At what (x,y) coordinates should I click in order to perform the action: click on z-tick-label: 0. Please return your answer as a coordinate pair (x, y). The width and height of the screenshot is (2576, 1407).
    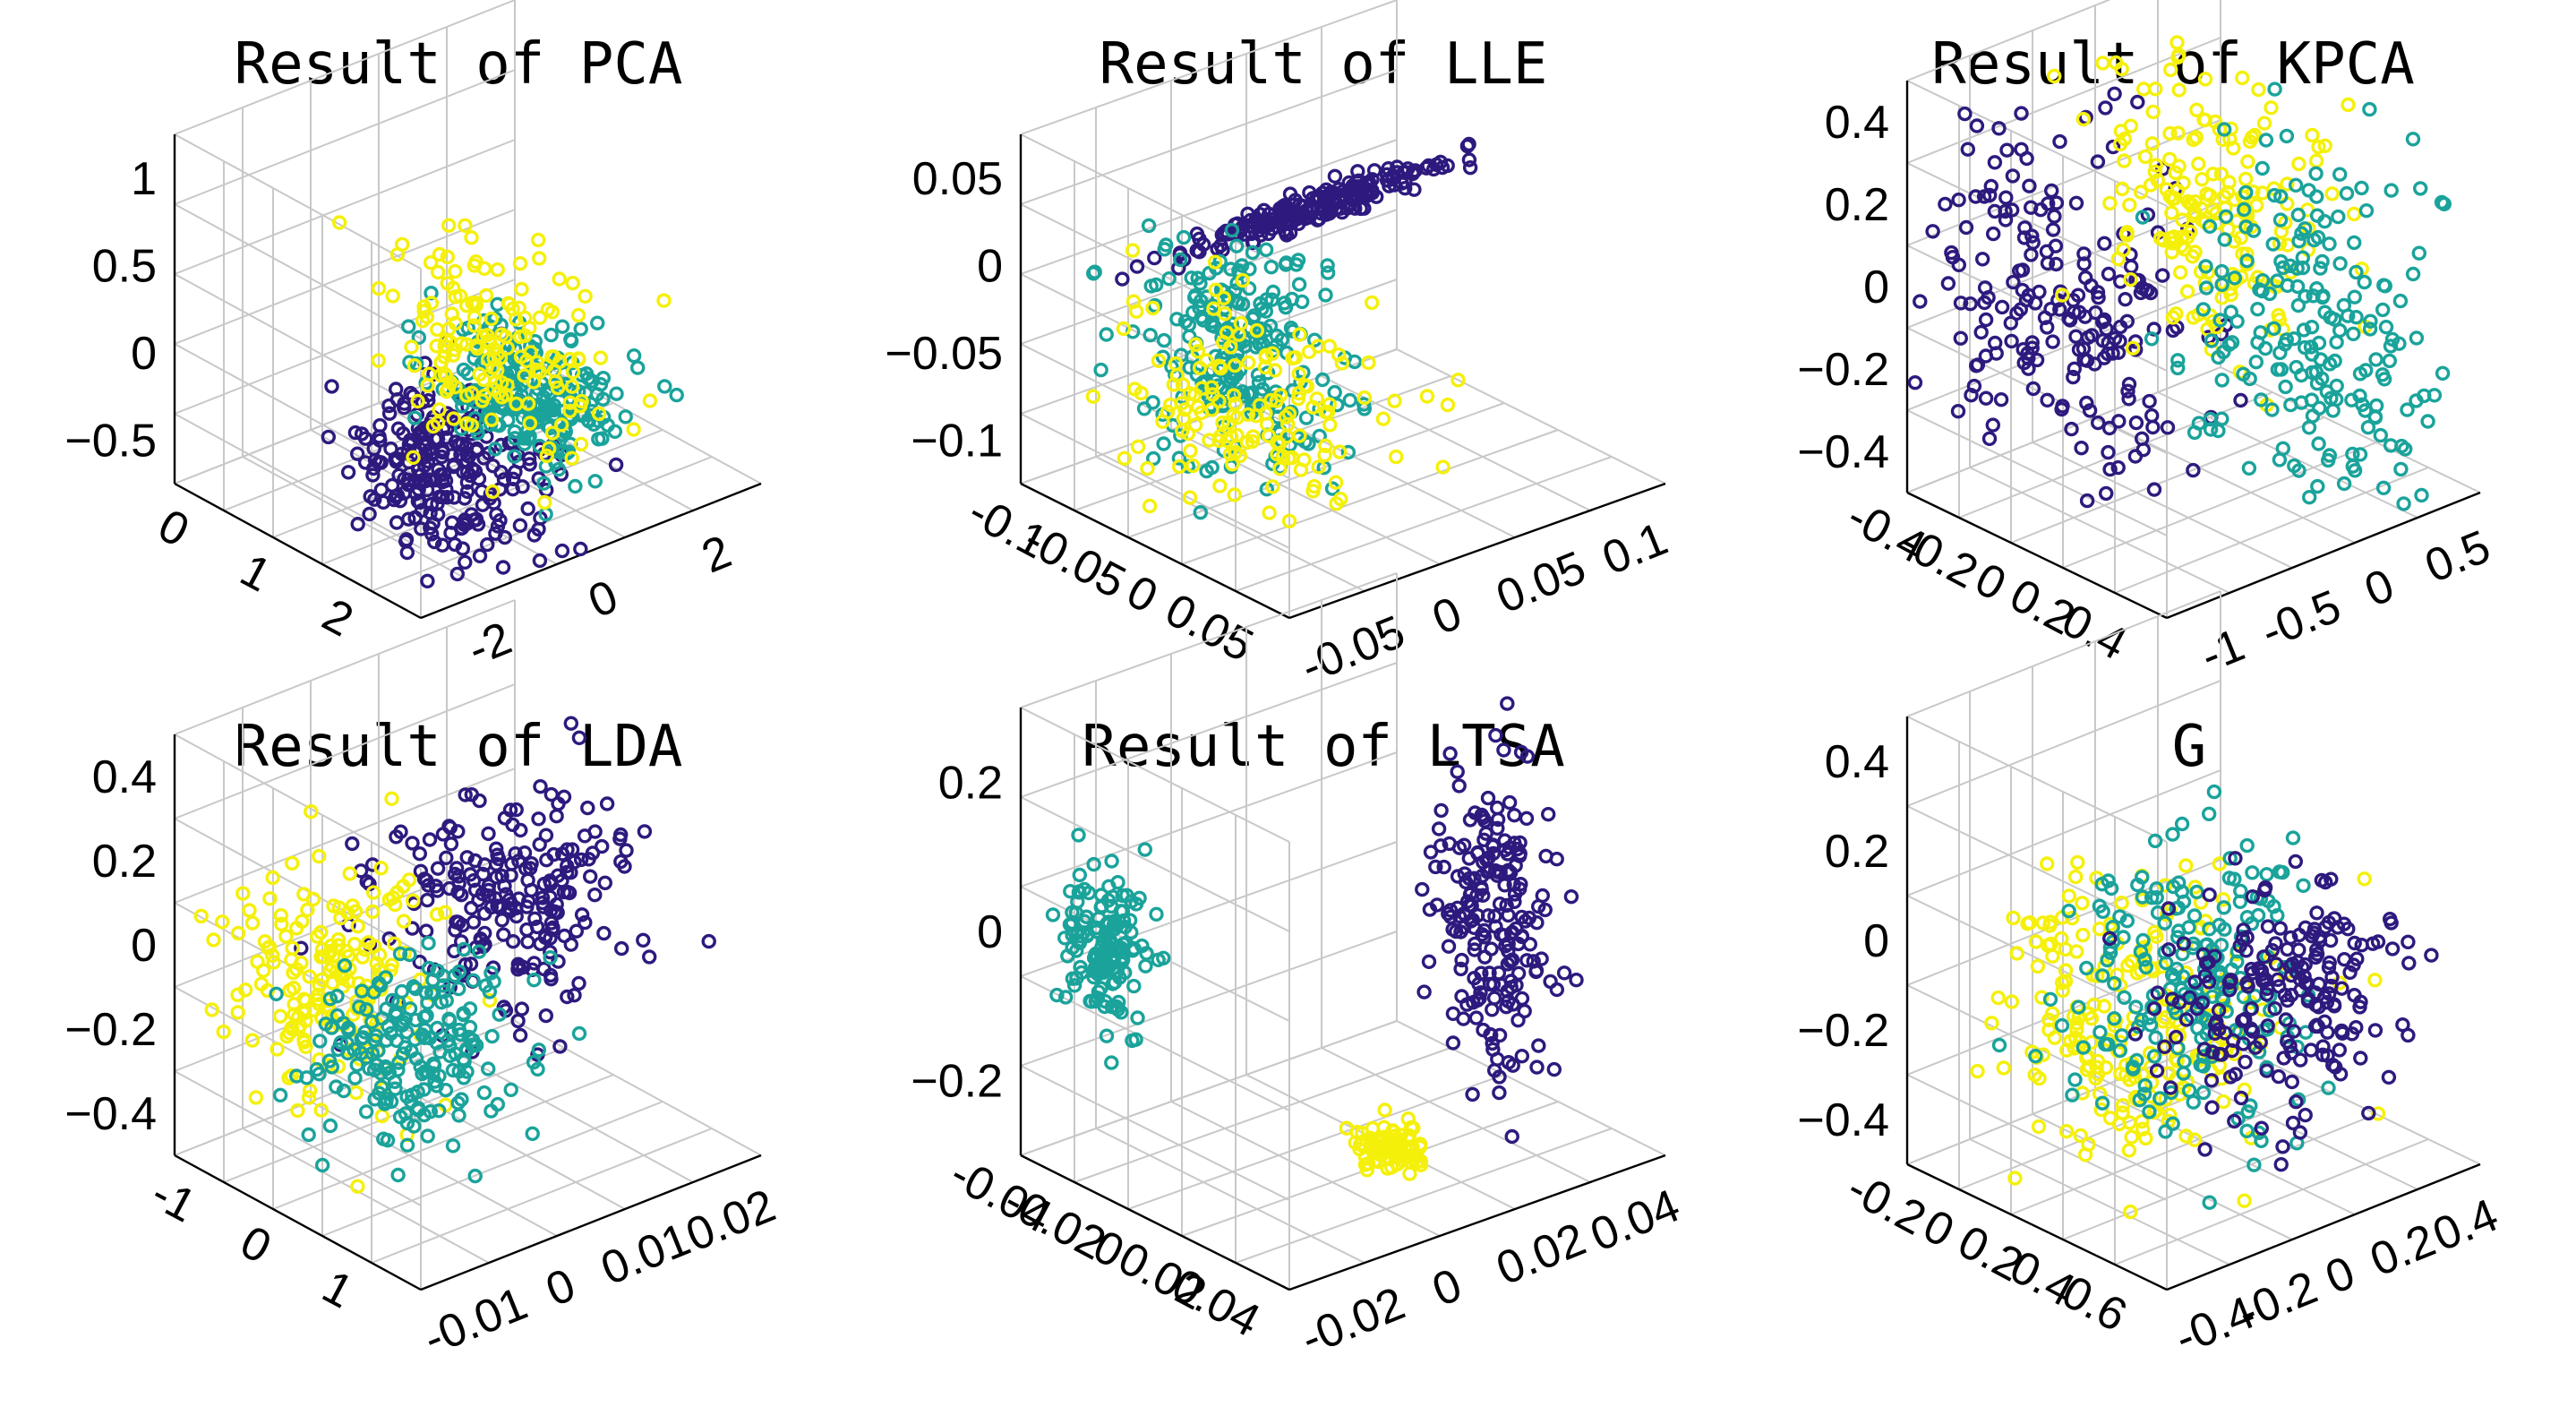
    Looking at the image, I should click on (990, 266).